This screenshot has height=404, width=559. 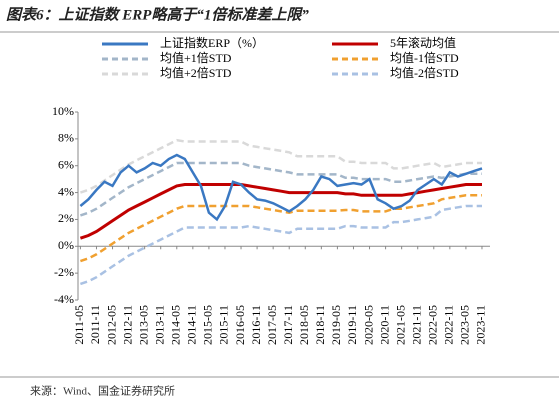 I want to click on x-tick-label: 2023-11, so click(x=481, y=325).